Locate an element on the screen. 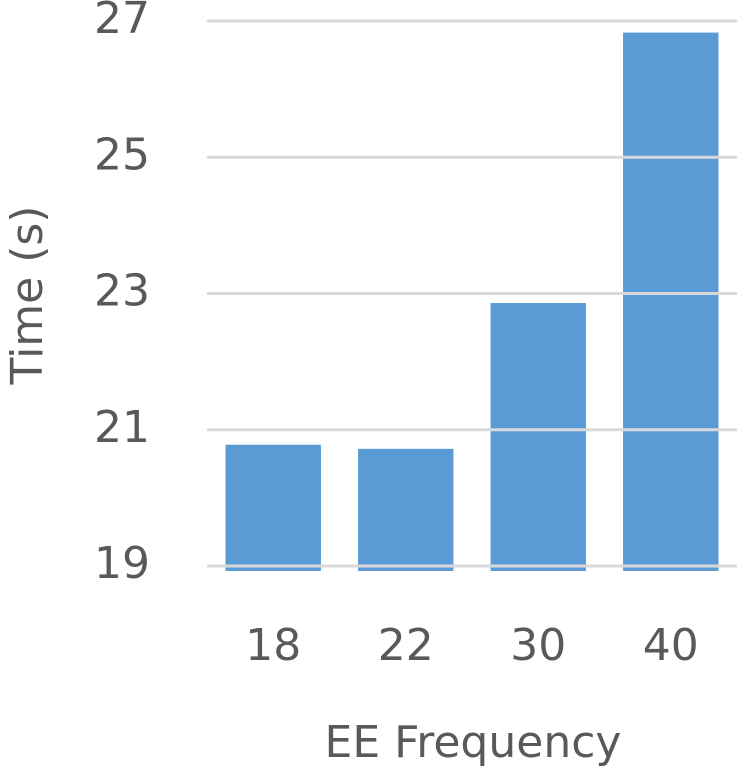  y-tick-label: 25 is located at coordinates (122, 154).